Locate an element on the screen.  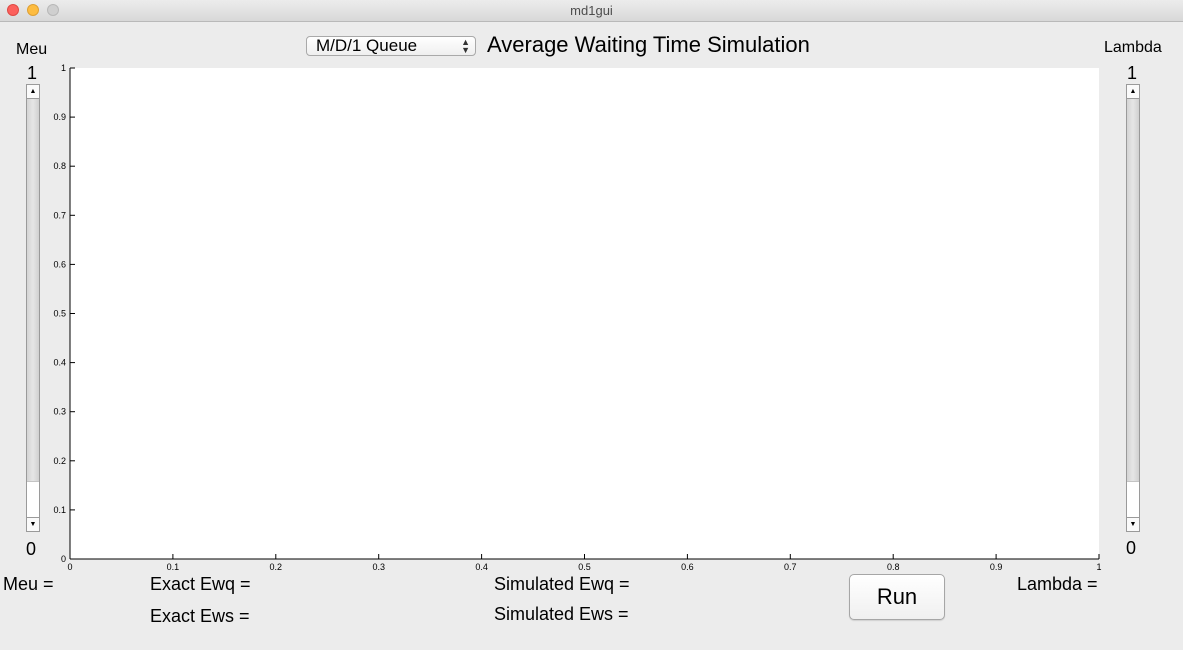
lambda-slider-label: Lambda is located at coordinates (1133, 47).